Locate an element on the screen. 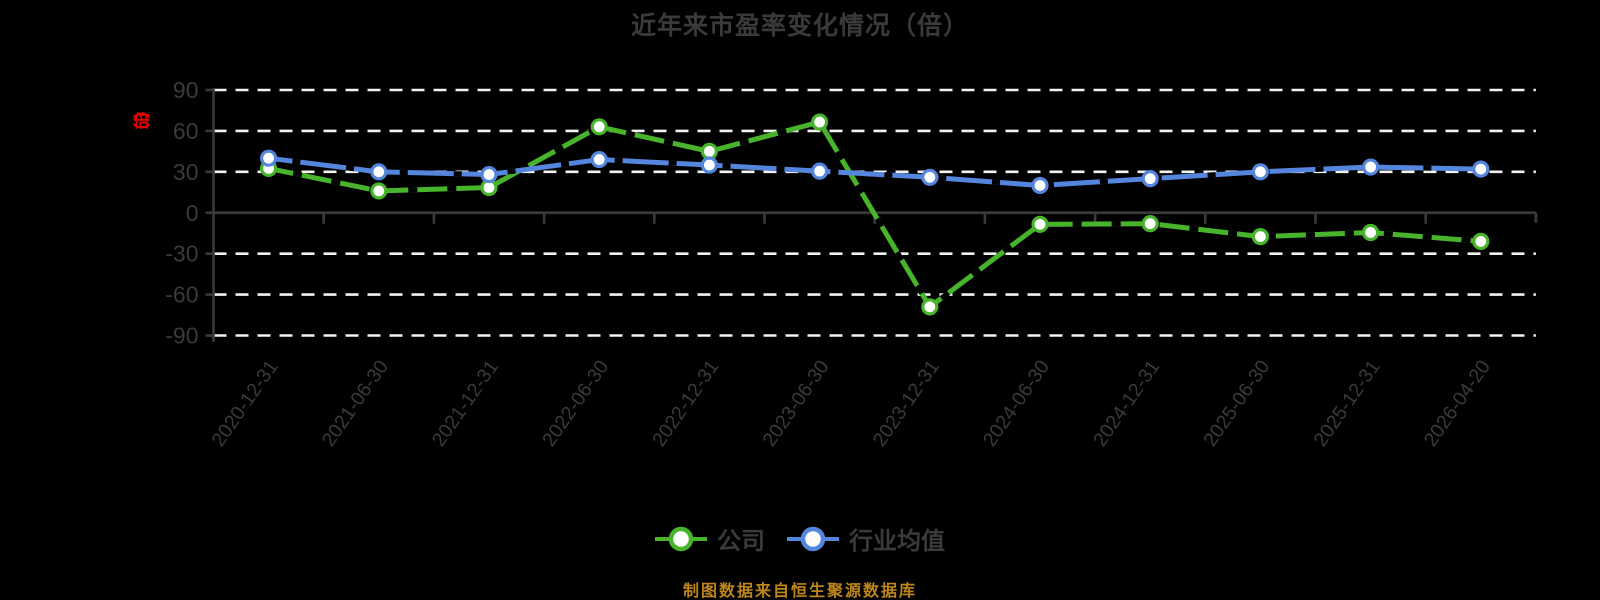 Image resolution: width=1600 pixels, height=600 pixels. x-axis-label: 2025-06-30 is located at coordinates (1236, 403).